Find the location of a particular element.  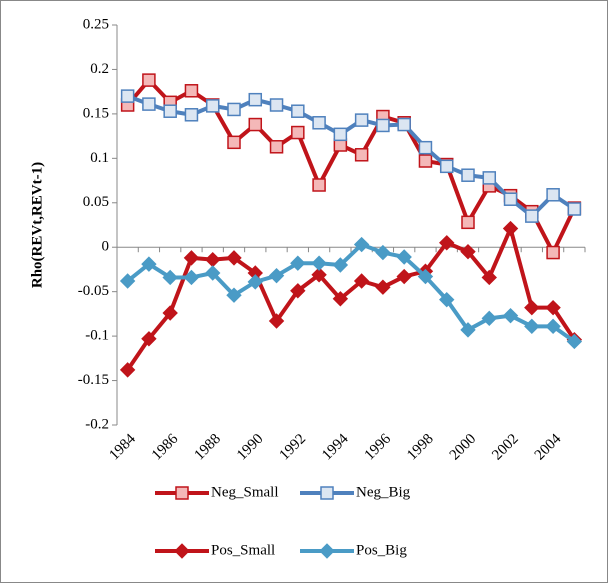

y-tick-label: -0.2 is located at coordinates (97, 424).